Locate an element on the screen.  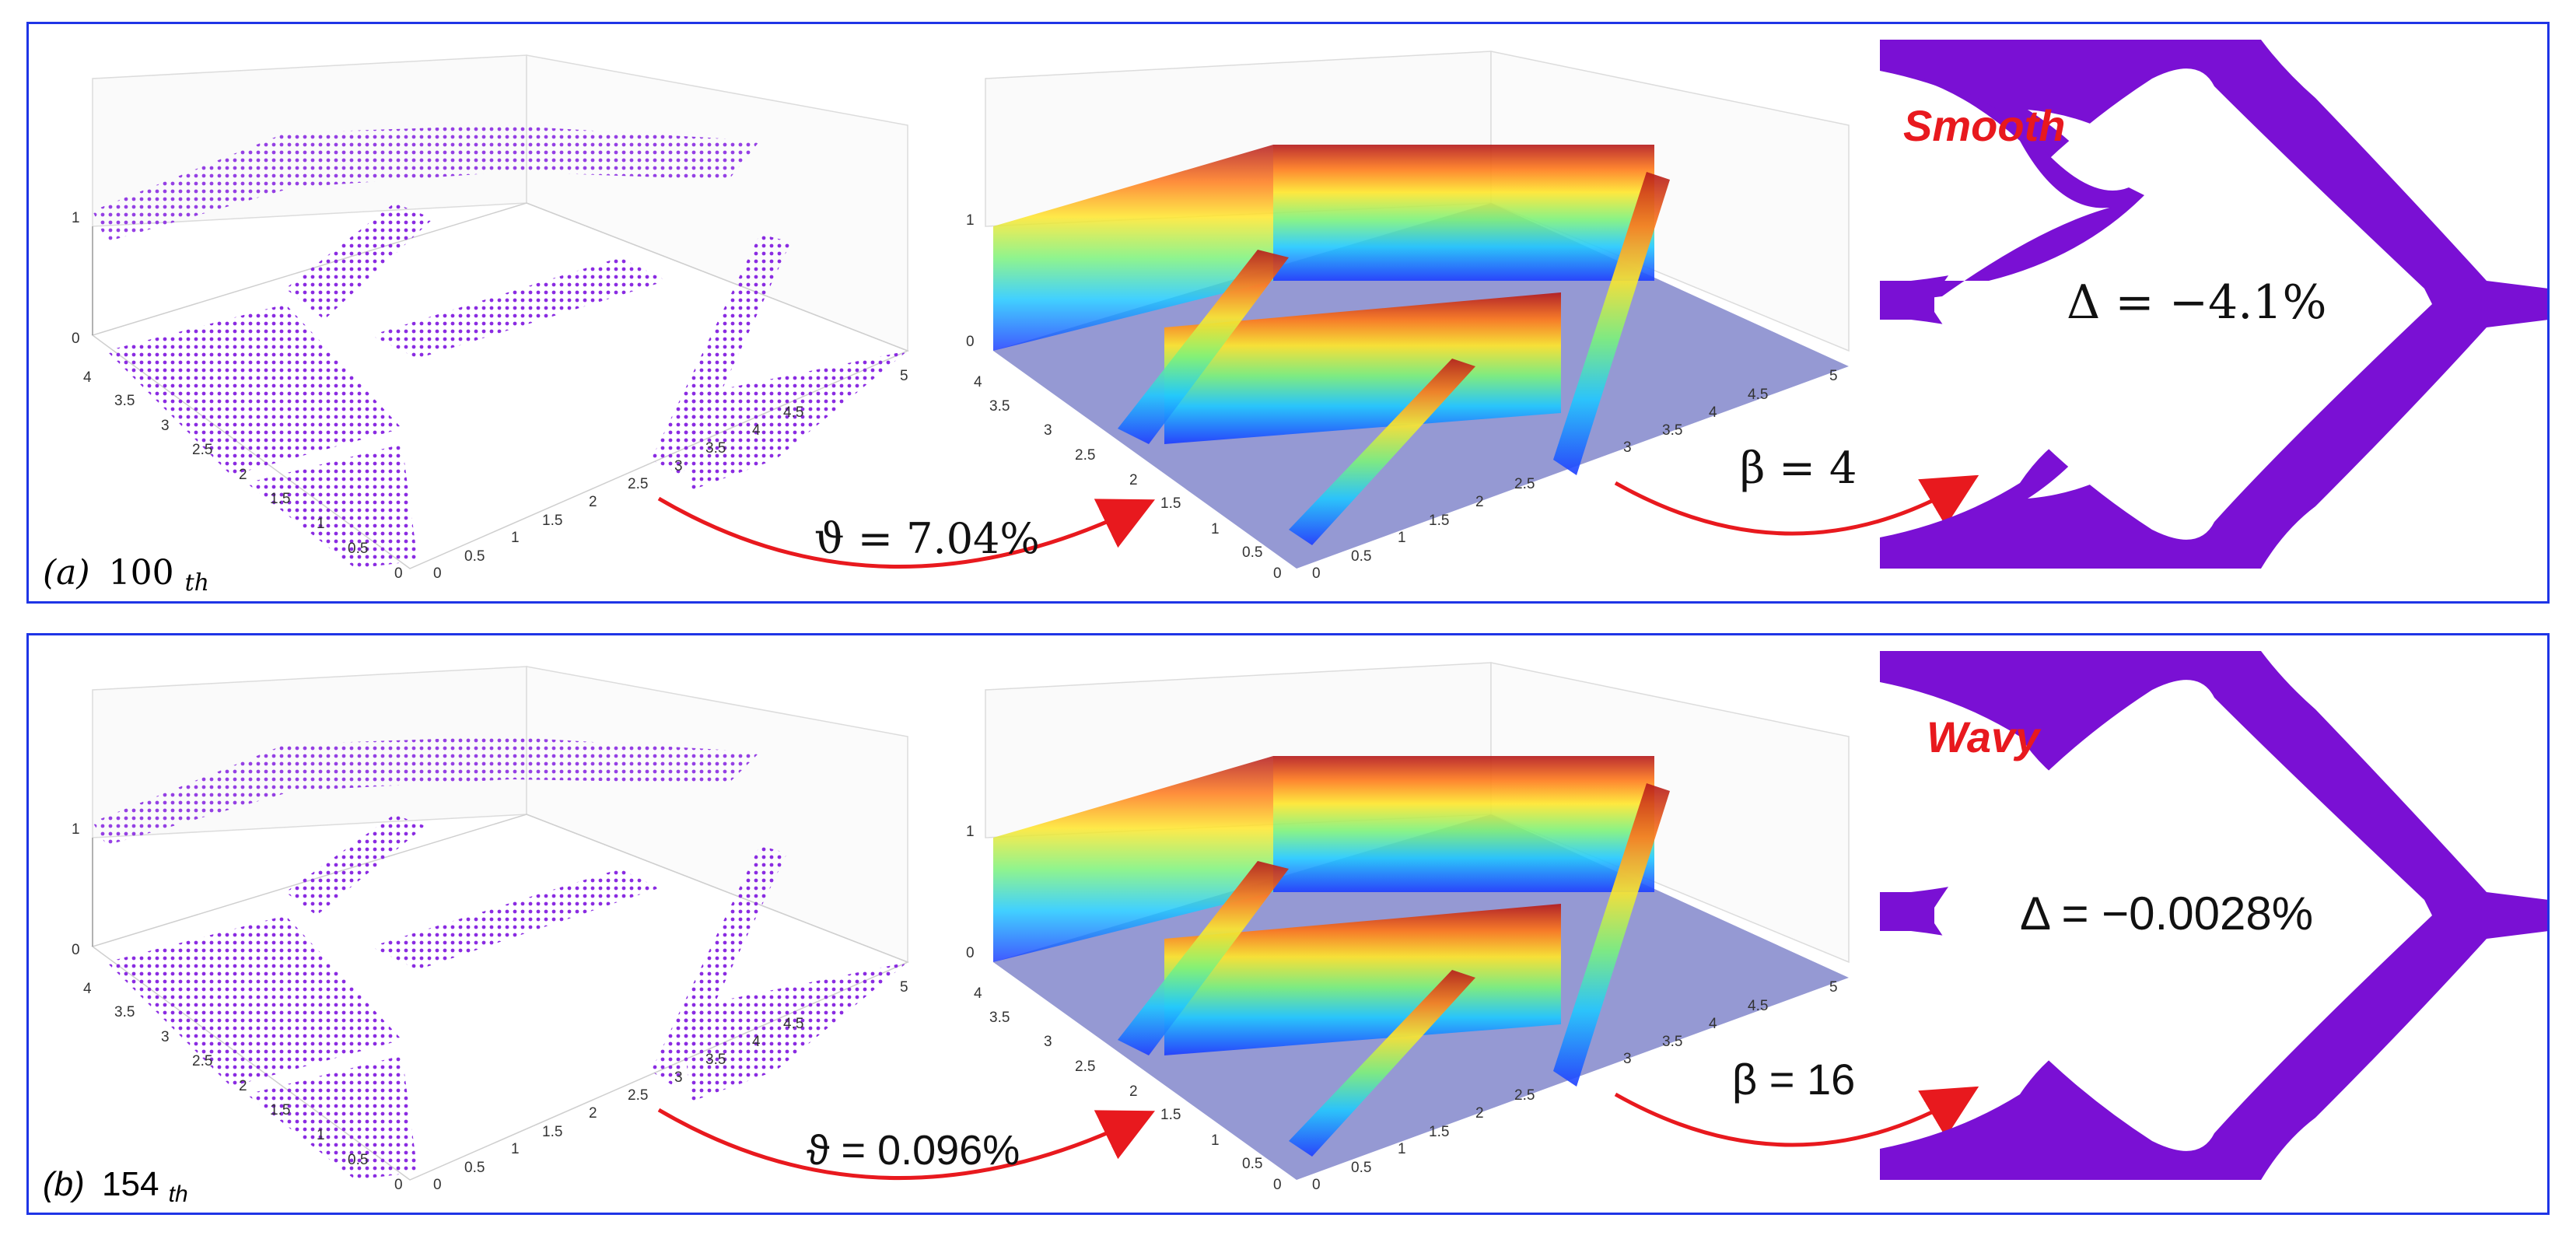
topology-shape is located at coordinates (2214, 916).